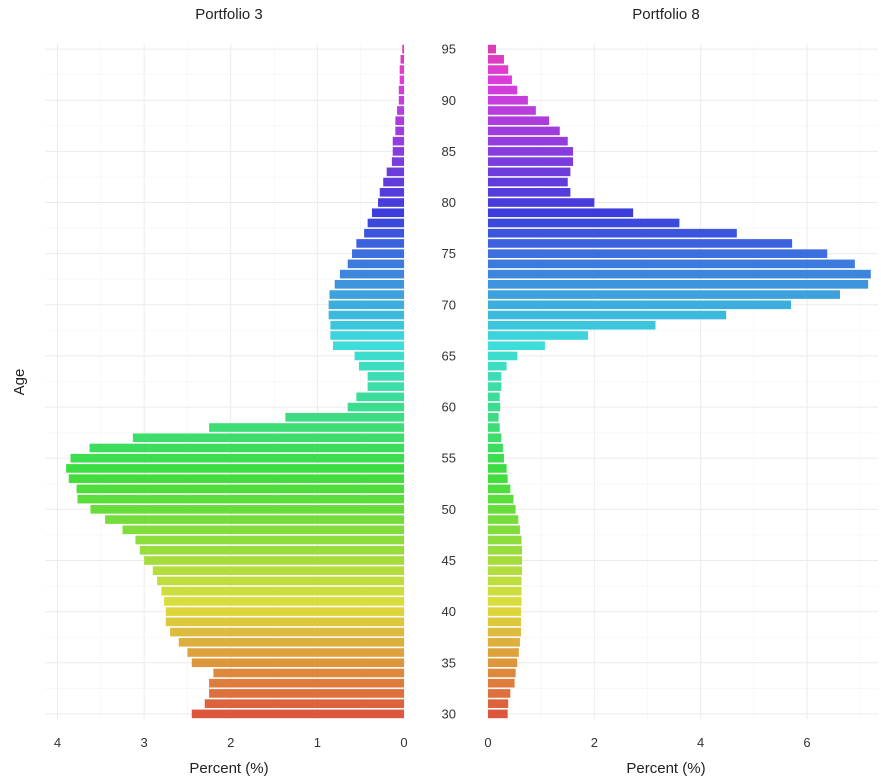  What do you see at coordinates (449, 151) in the screenshot?
I see `age-tick-label: 85` at bounding box center [449, 151].